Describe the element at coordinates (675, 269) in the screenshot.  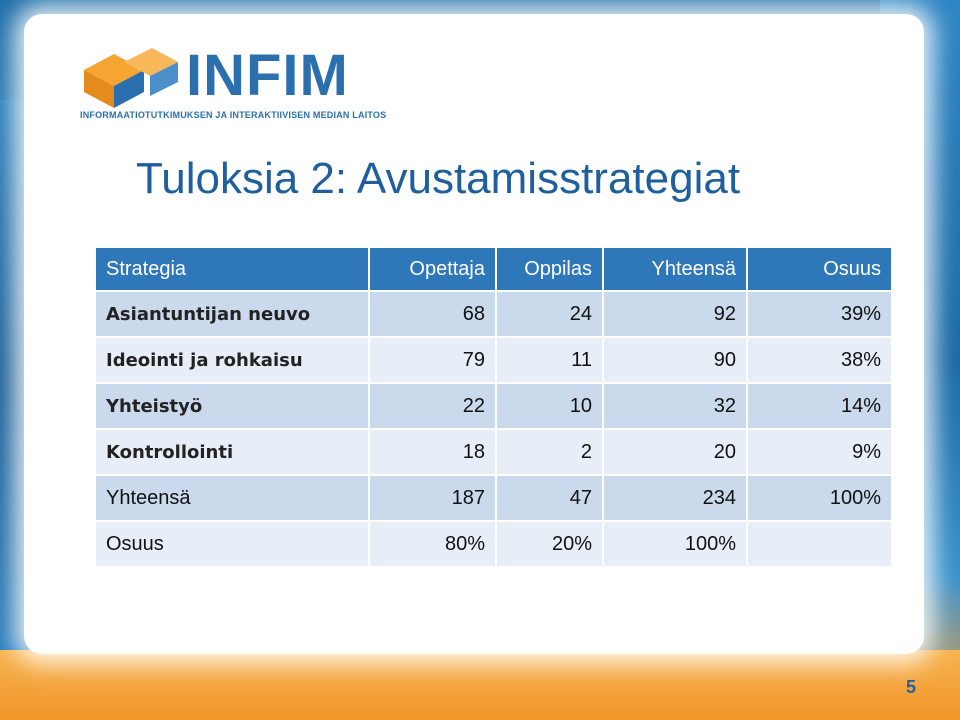
I see `header-yhteensa: Yhteensä` at that location.